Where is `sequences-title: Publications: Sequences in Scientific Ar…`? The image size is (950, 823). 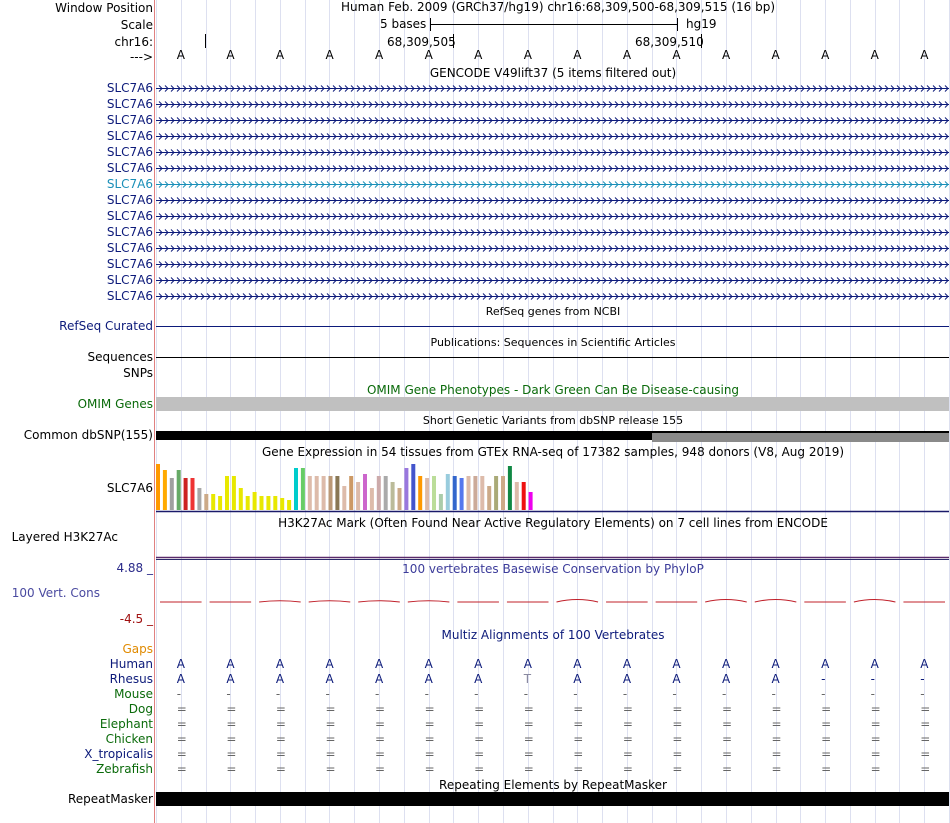 sequences-title: Publications: Sequences in Scientific Ar… is located at coordinates (553, 342).